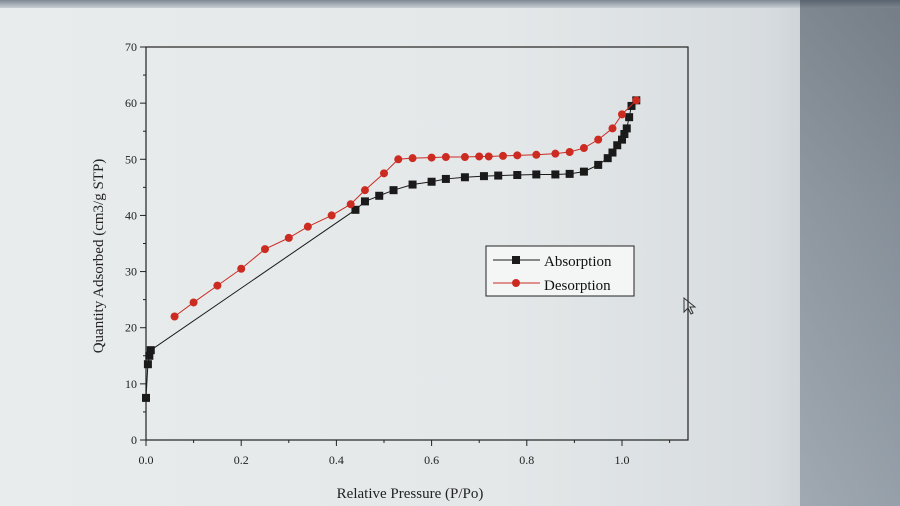 The image size is (900, 506). Describe the element at coordinates (131, 47) in the screenshot. I see `y-tick-label: 70` at that location.